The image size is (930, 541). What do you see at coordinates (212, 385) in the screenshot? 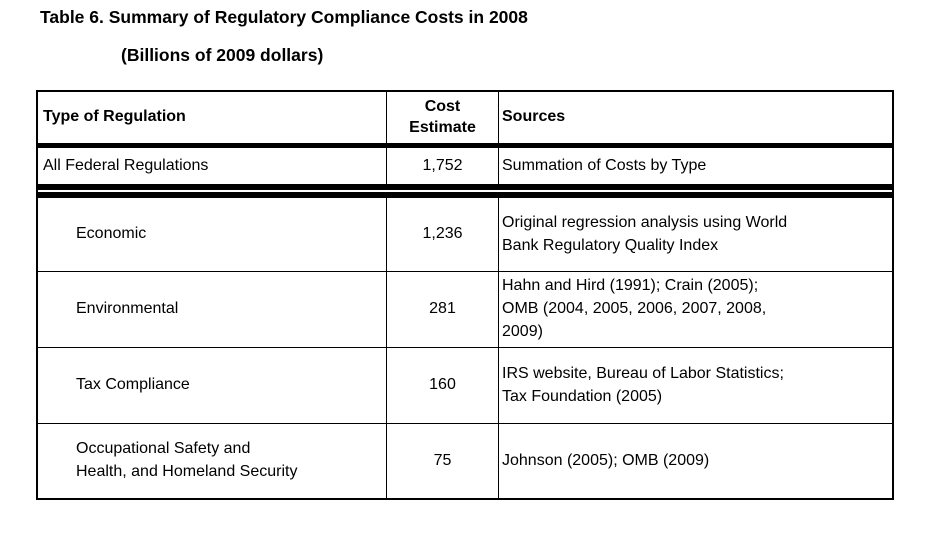
I see `cell-type: Tax Compliance` at bounding box center [212, 385].